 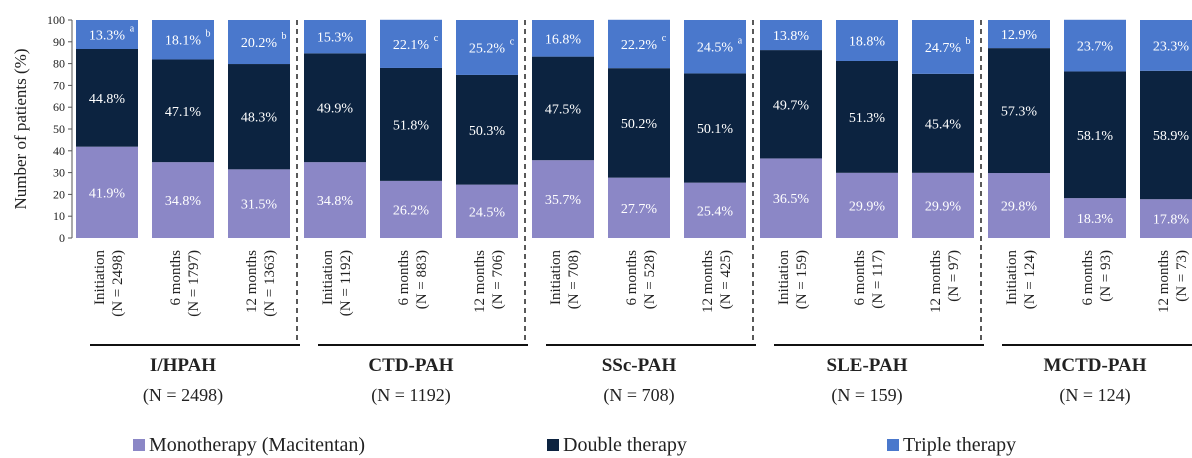 What do you see at coordinates (59, 42) in the screenshot?
I see `y-tick-label: 90` at bounding box center [59, 42].